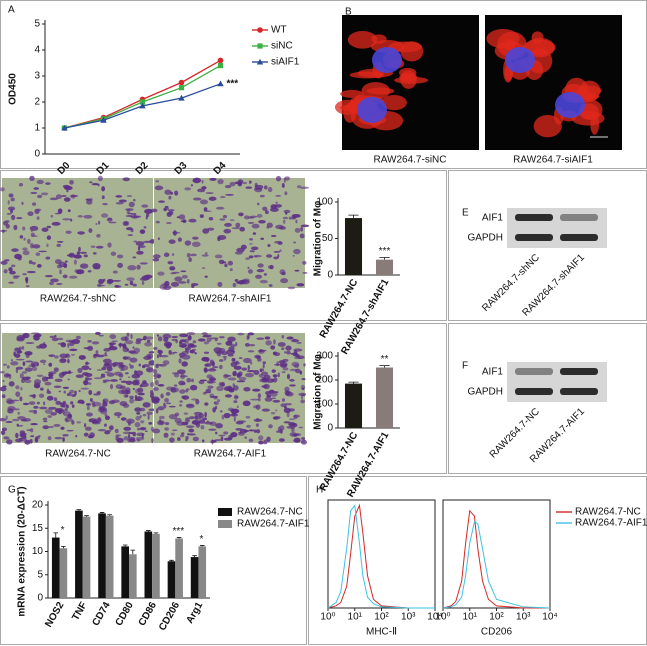 This screenshot has width=647, height=646. Describe the element at coordinates (102, 513) in the screenshot. I see `error-bar` at that location.